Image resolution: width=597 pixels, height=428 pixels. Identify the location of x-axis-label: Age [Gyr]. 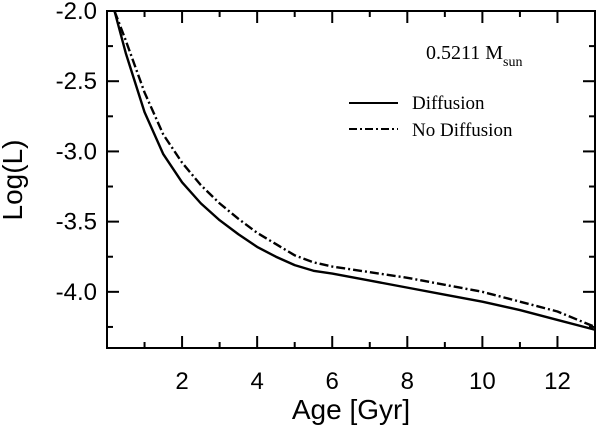
(351, 409).